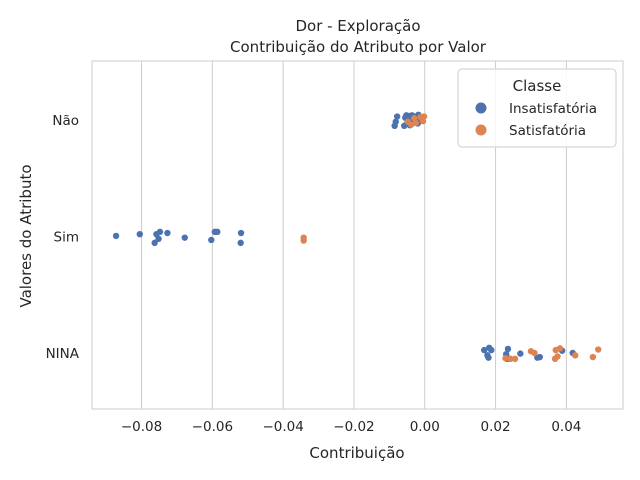 This screenshot has height=480, width=640. What do you see at coordinates (63, 354) in the screenshot?
I see `y-tick-label: NINA` at bounding box center [63, 354].